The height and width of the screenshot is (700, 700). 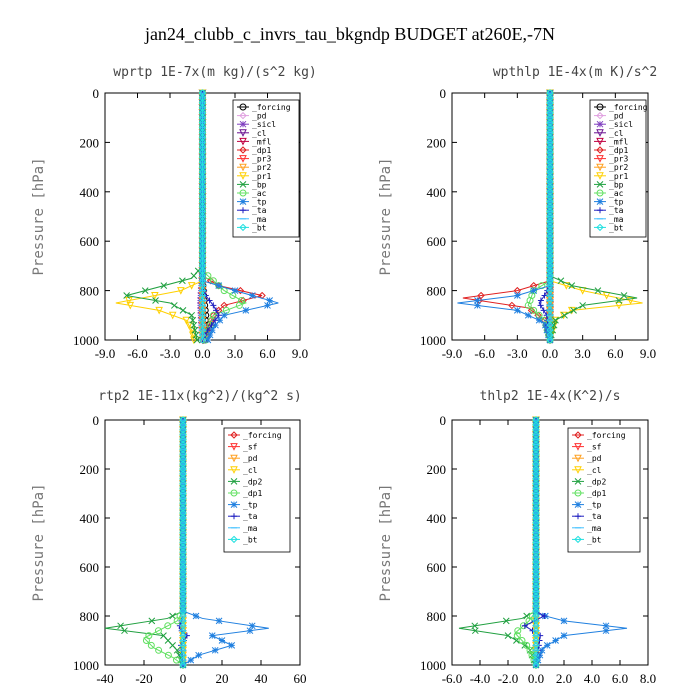 What do you see at coordinates (609, 219) in the screenshot?
I see `legend-entry: _ma` at bounding box center [609, 219].